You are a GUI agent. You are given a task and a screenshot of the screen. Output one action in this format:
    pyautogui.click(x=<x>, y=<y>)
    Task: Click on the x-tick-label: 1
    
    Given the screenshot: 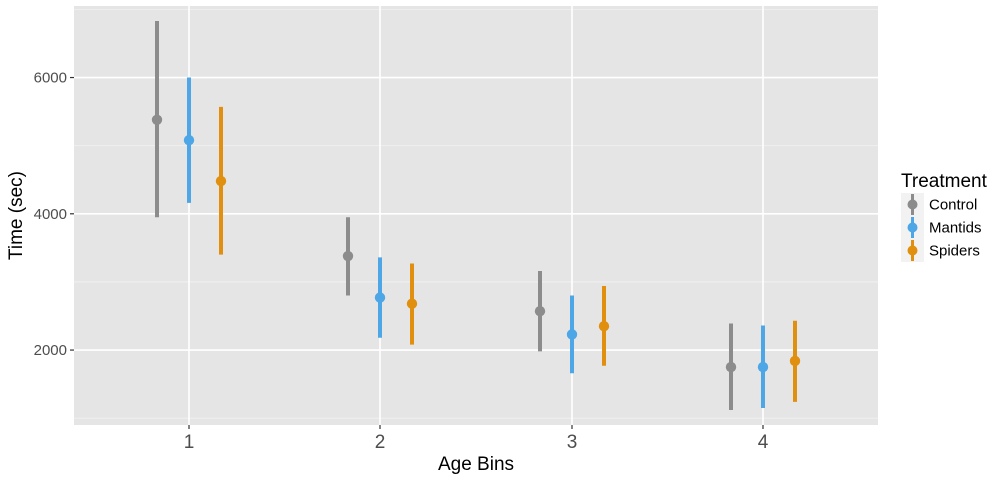 What is the action you would take?
    pyautogui.click(x=189, y=442)
    